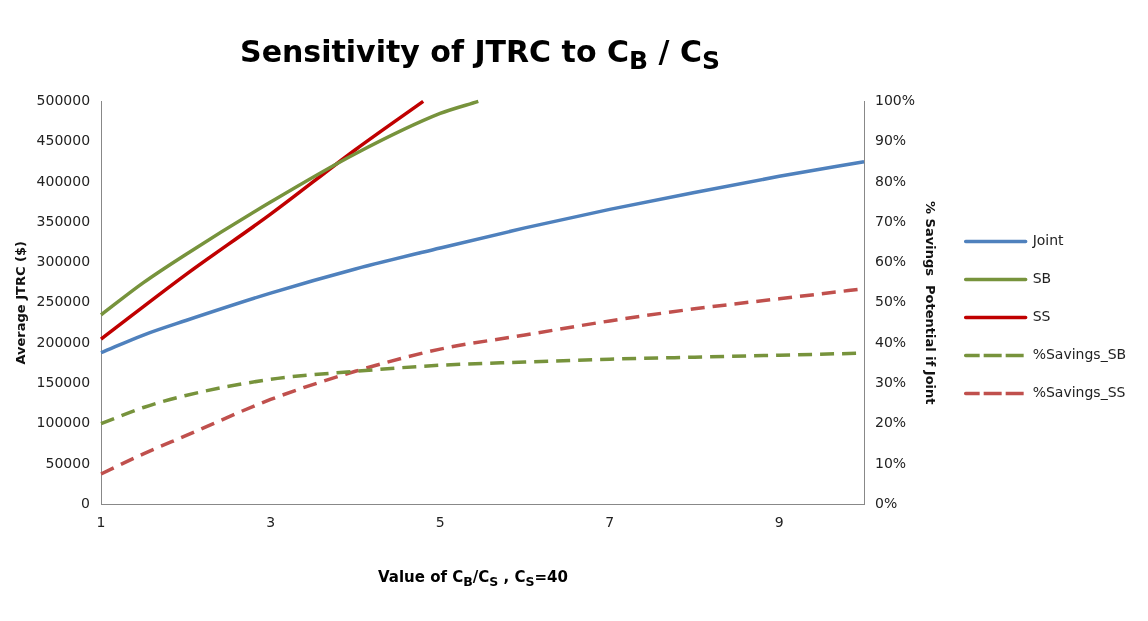 The height and width of the screenshot is (621, 1148). What do you see at coordinates (63, 341) in the screenshot?
I see `y-tick-label: 200000` at bounding box center [63, 341].